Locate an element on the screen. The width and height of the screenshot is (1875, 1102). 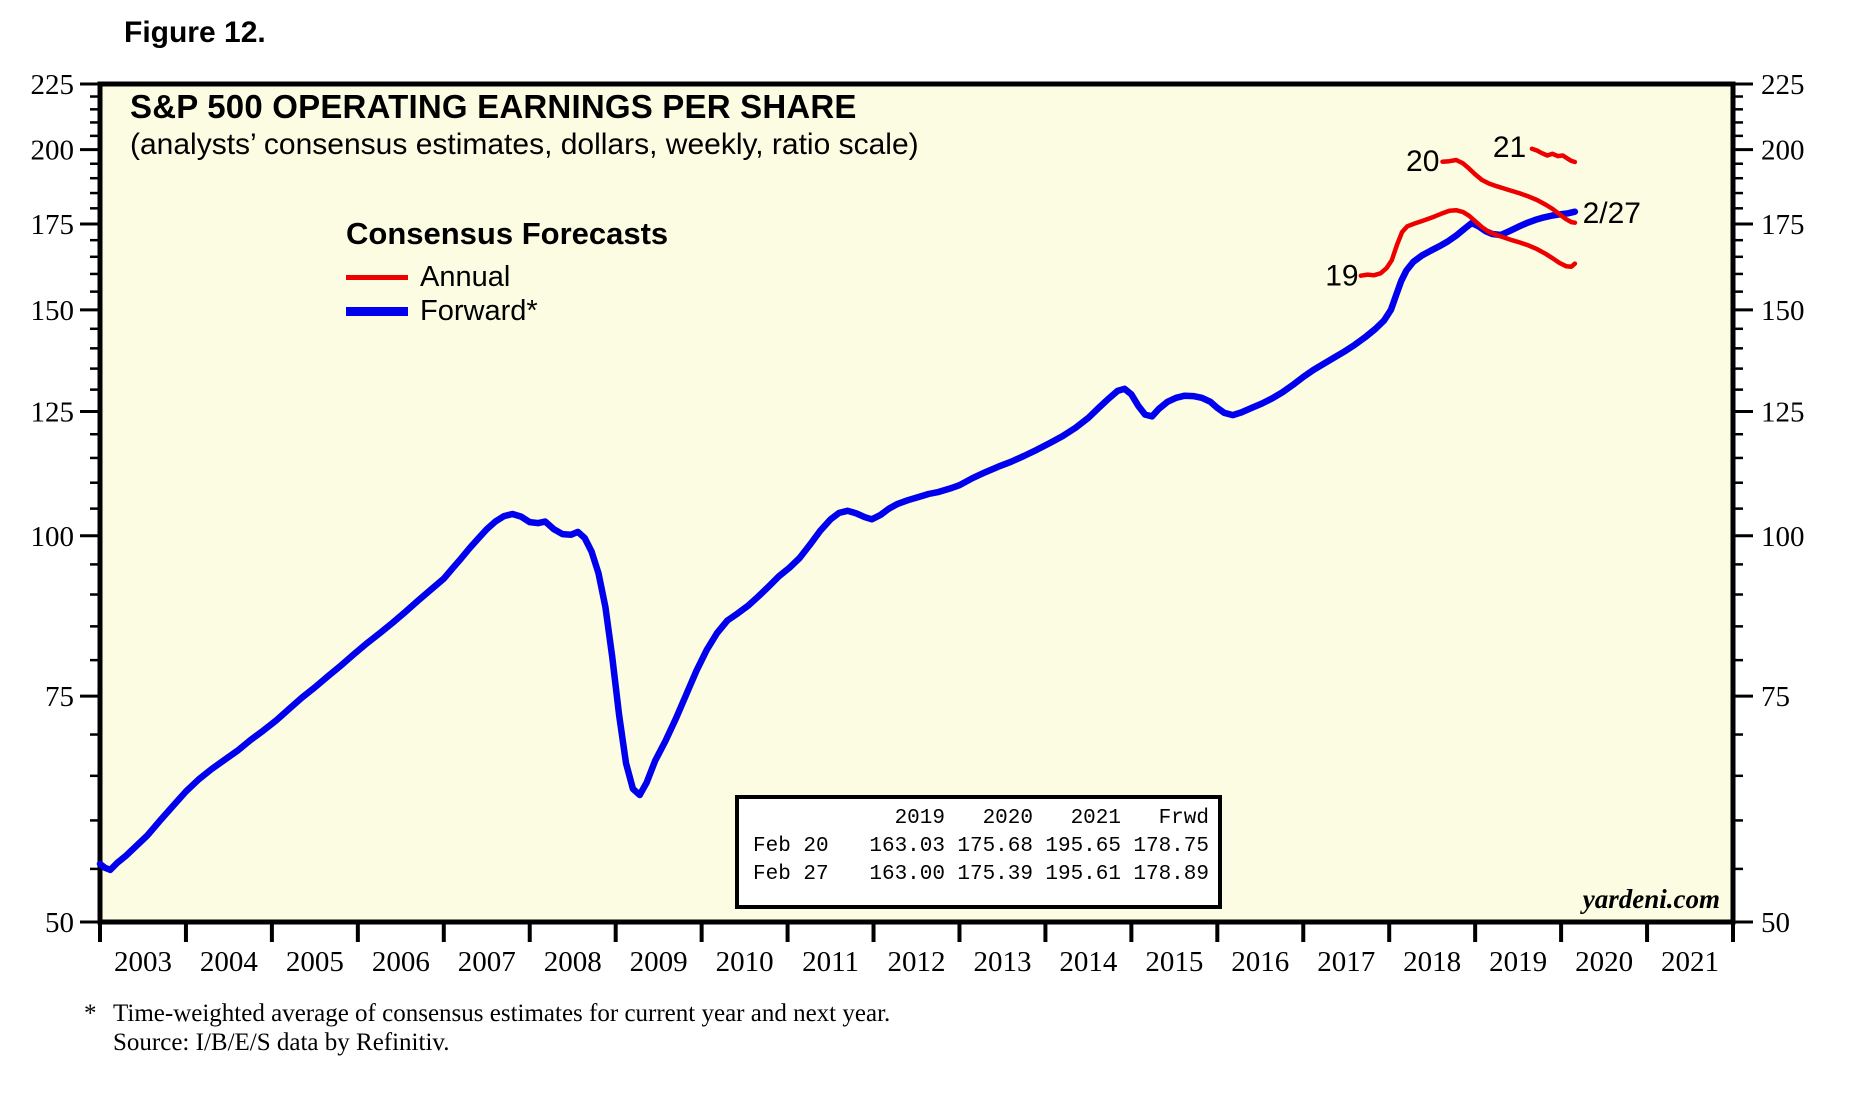
y-axis-label-left: 150 is located at coordinates (53, 311).